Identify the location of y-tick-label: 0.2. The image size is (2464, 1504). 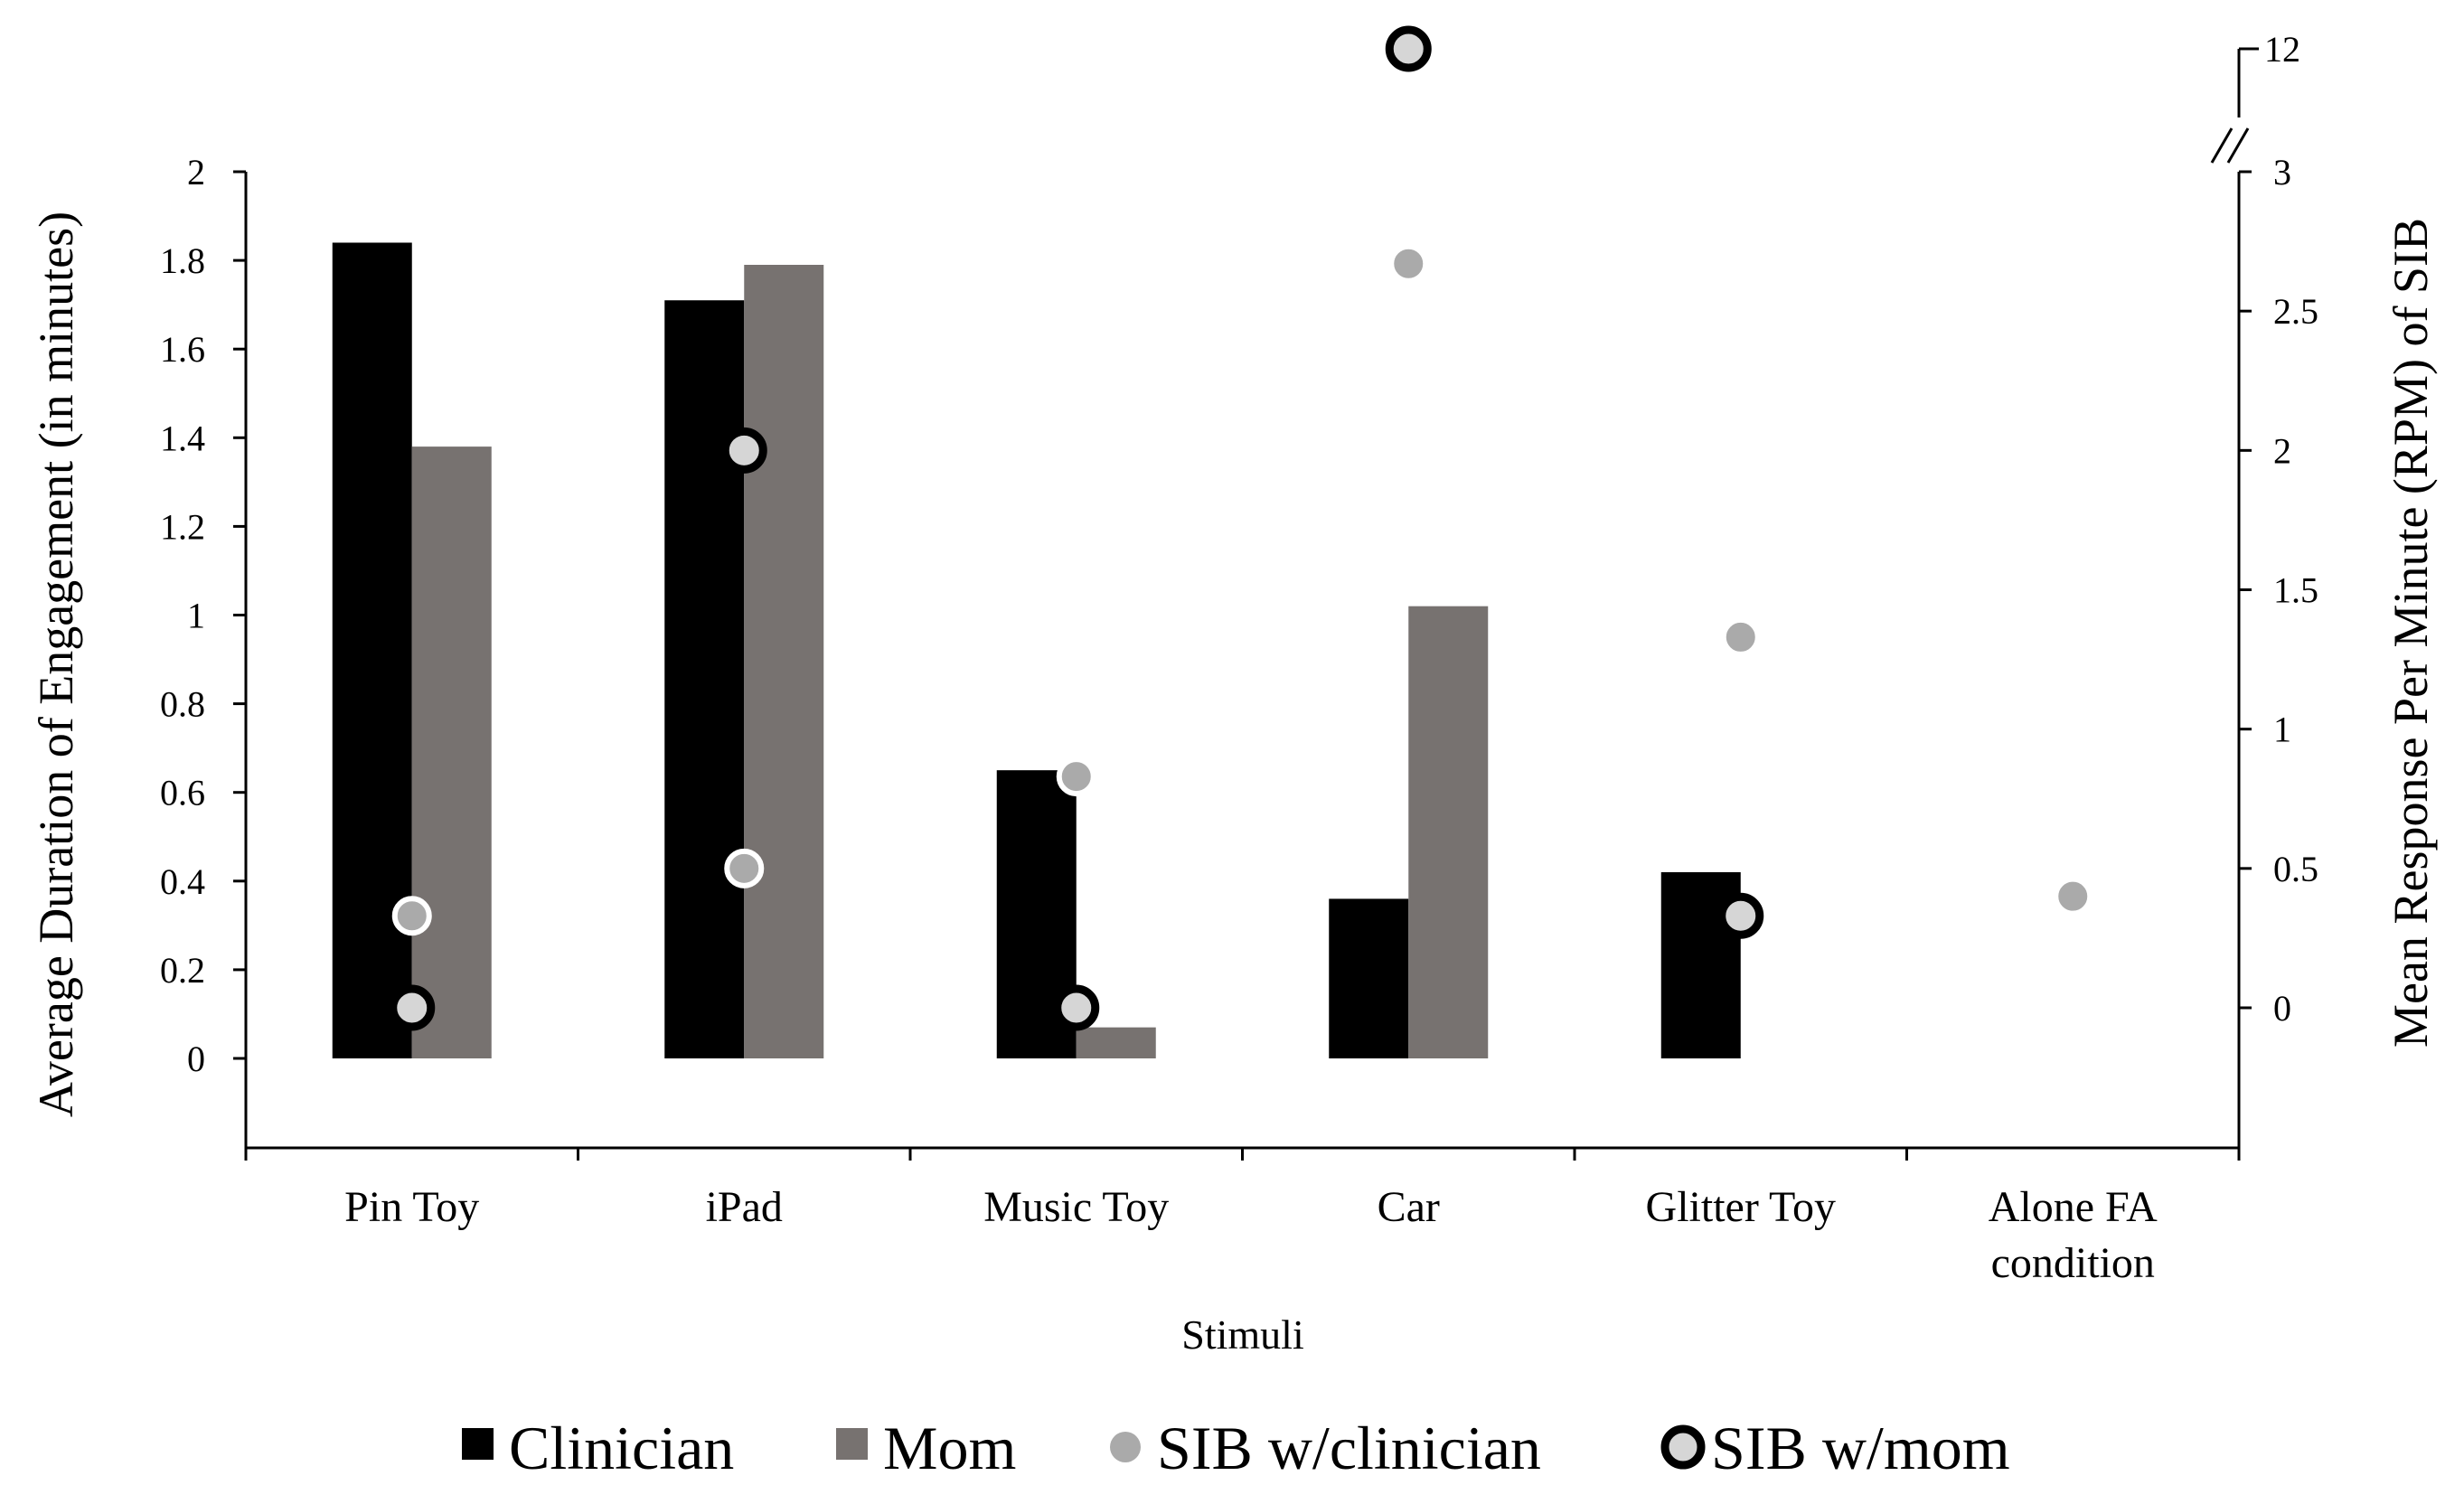
(182, 970).